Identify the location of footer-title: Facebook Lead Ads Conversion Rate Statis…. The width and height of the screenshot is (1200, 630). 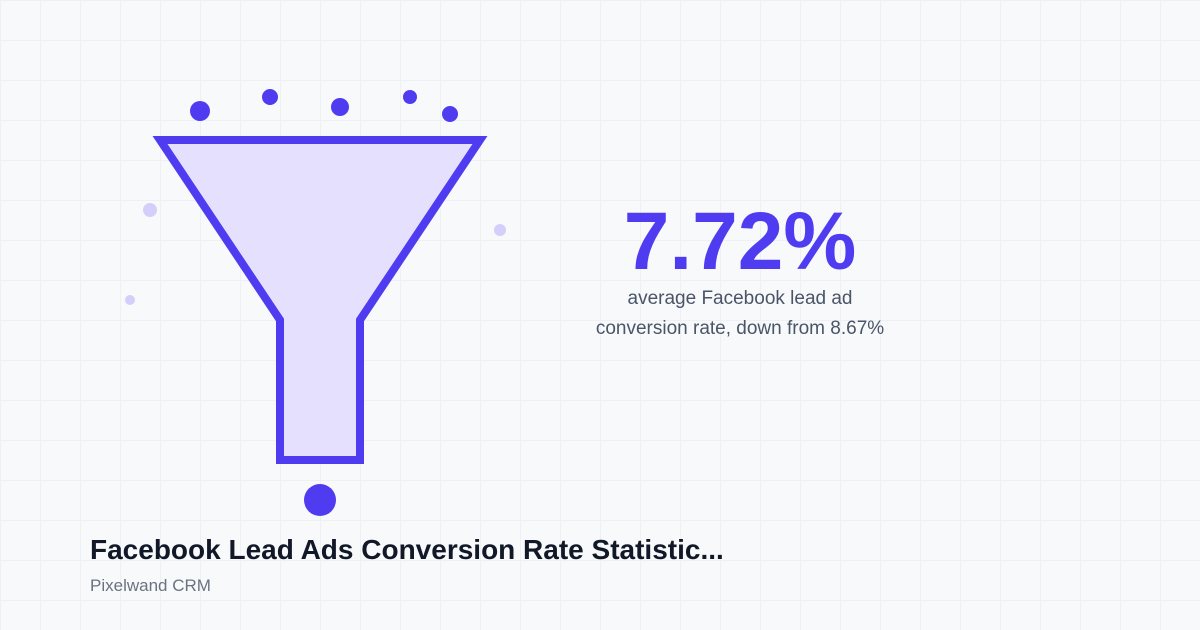
(407, 549).